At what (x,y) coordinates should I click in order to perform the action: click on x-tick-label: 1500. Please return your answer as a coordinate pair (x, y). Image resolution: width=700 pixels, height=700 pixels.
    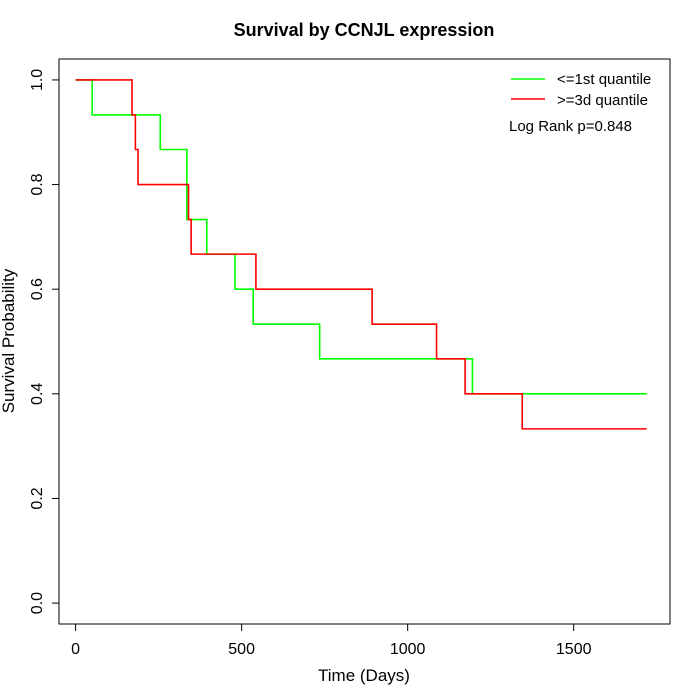
    Looking at the image, I should click on (574, 649).